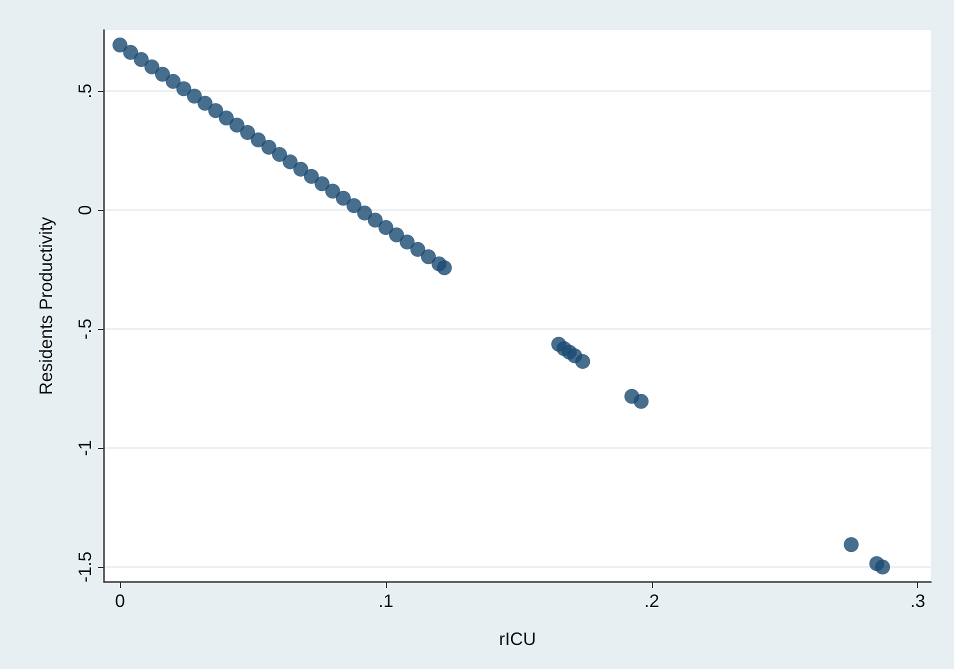 This screenshot has width=954, height=669. Describe the element at coordinates (517, 639) in the screenshot. I see `x-axis-title: rICU` at that location.